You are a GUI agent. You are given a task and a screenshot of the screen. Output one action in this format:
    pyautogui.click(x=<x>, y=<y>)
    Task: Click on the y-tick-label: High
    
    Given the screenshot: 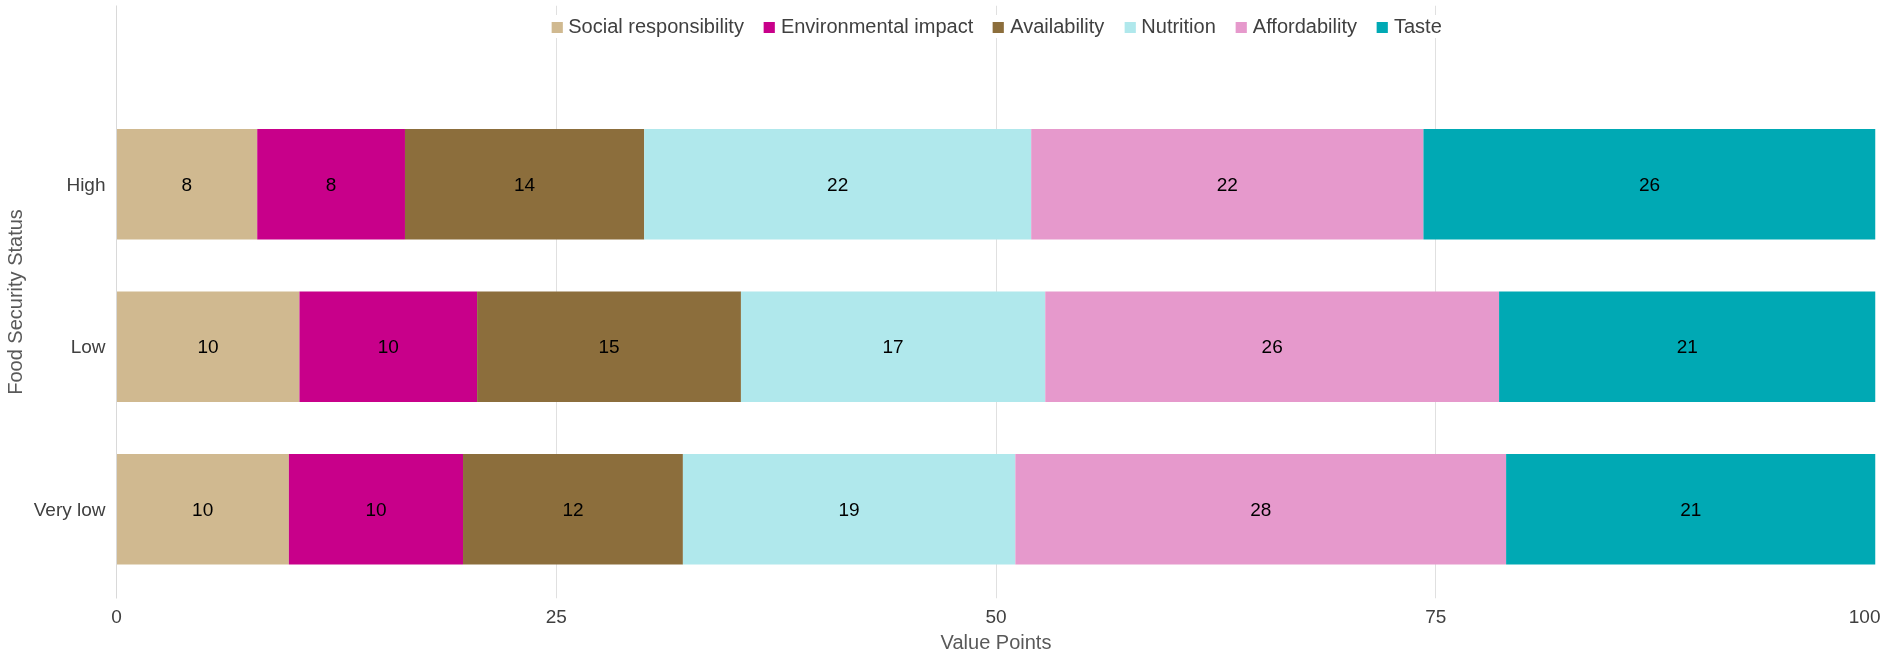 What is the action you would take?
    pyautogui.click(x=86, y=184)
    